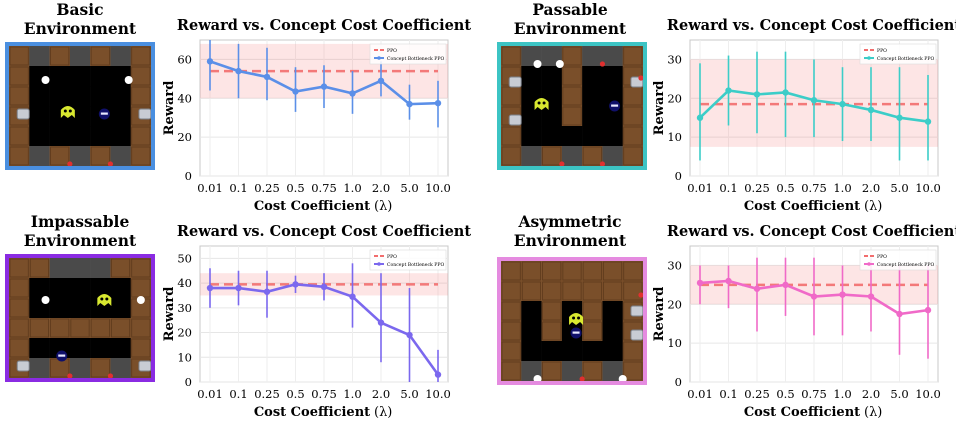  What do you see at coordinates (576, 319) in the screenshot?
I see `agent-icon` at bounding box center [576, 319].